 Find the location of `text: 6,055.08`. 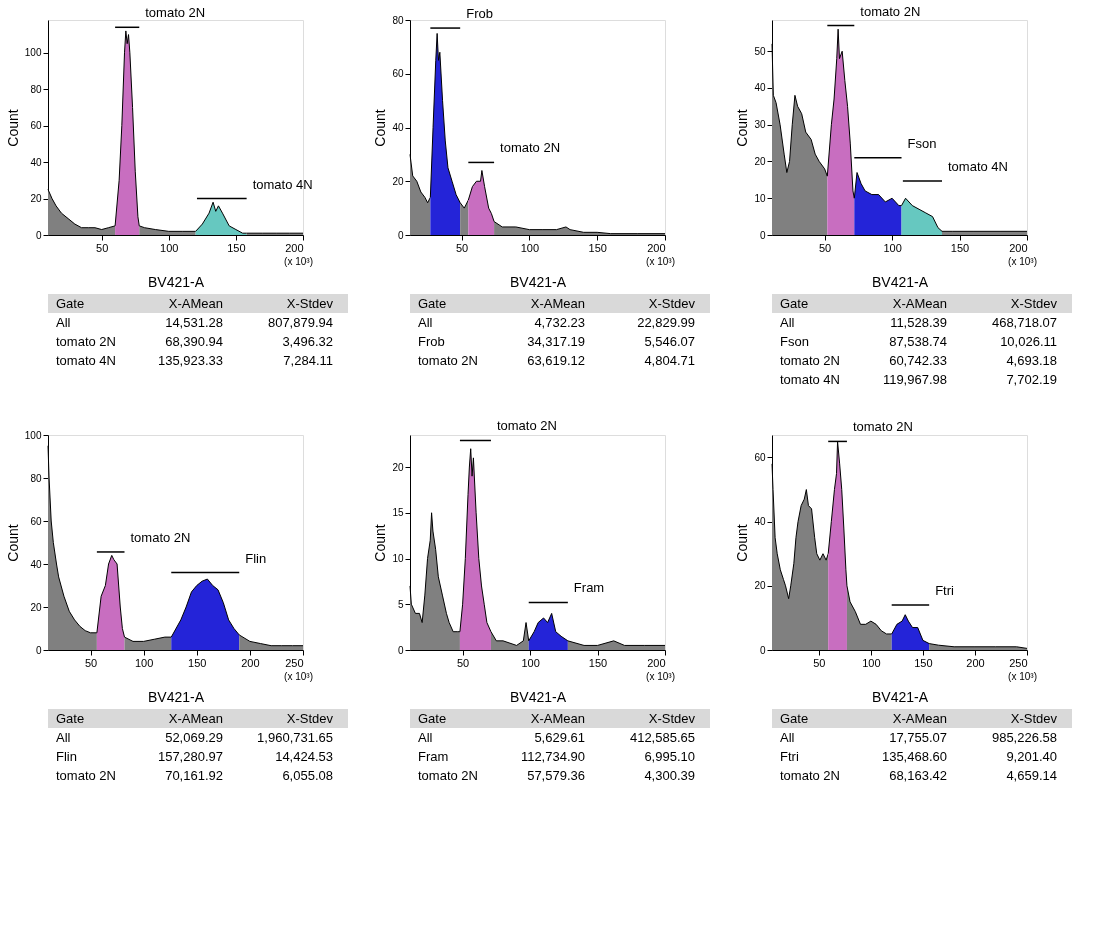

text: 6,055.08 is located at coordinates (307, 775).